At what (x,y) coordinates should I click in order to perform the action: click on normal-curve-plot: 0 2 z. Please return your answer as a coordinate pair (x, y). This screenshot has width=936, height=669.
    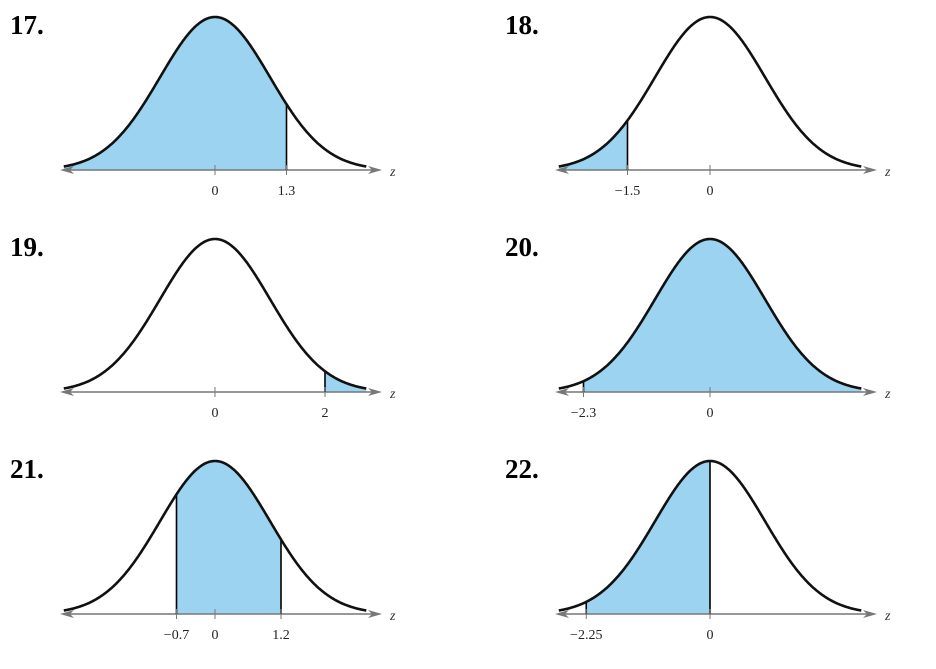
    Looking at the image, I should click on (228, 329).